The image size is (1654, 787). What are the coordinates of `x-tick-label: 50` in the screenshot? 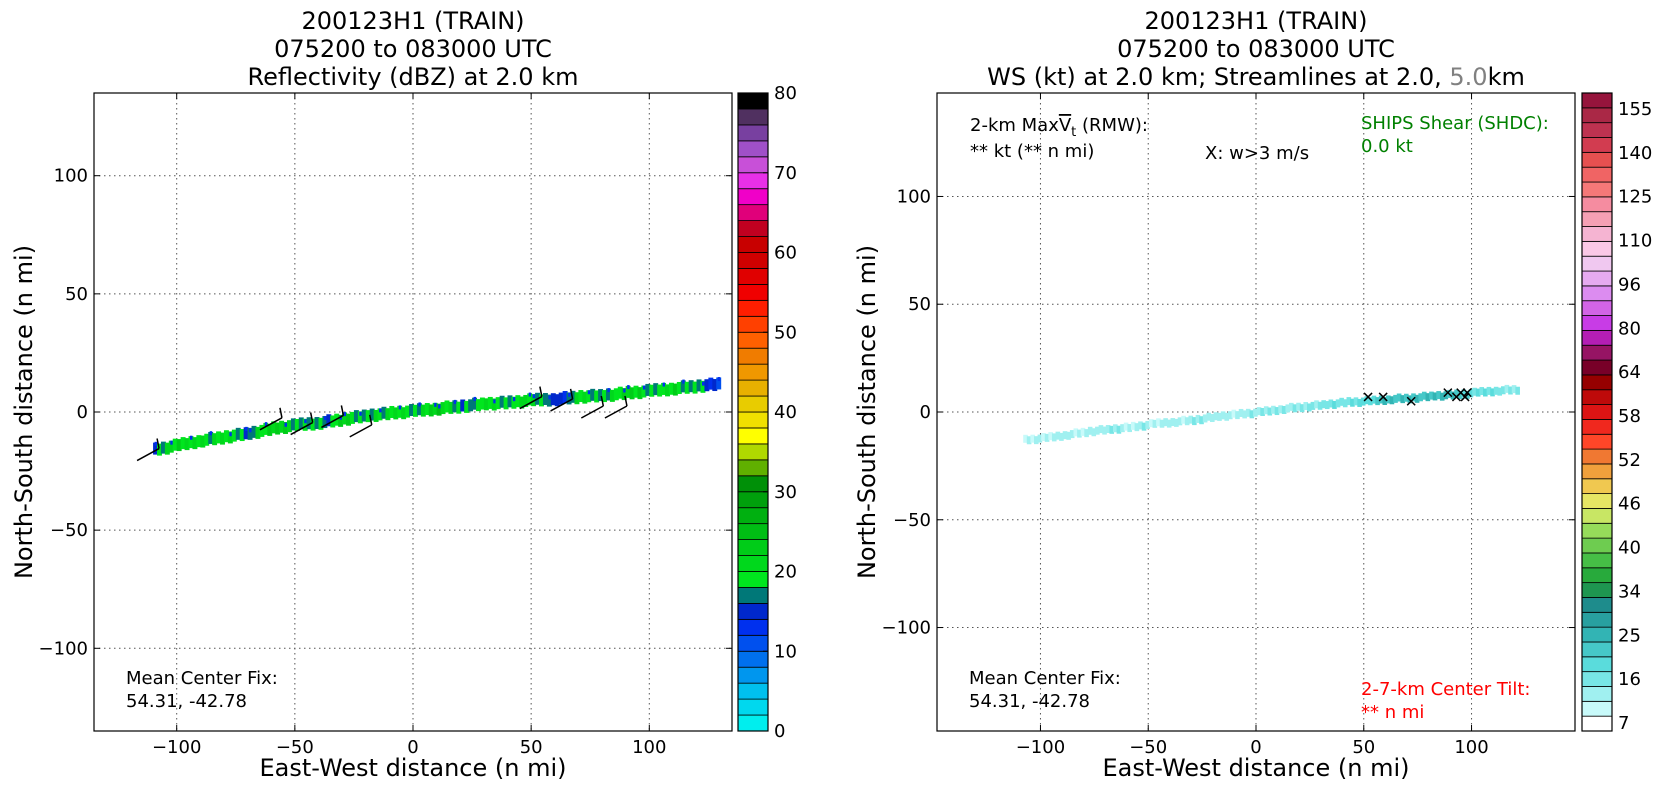 It's located at (531, 747).